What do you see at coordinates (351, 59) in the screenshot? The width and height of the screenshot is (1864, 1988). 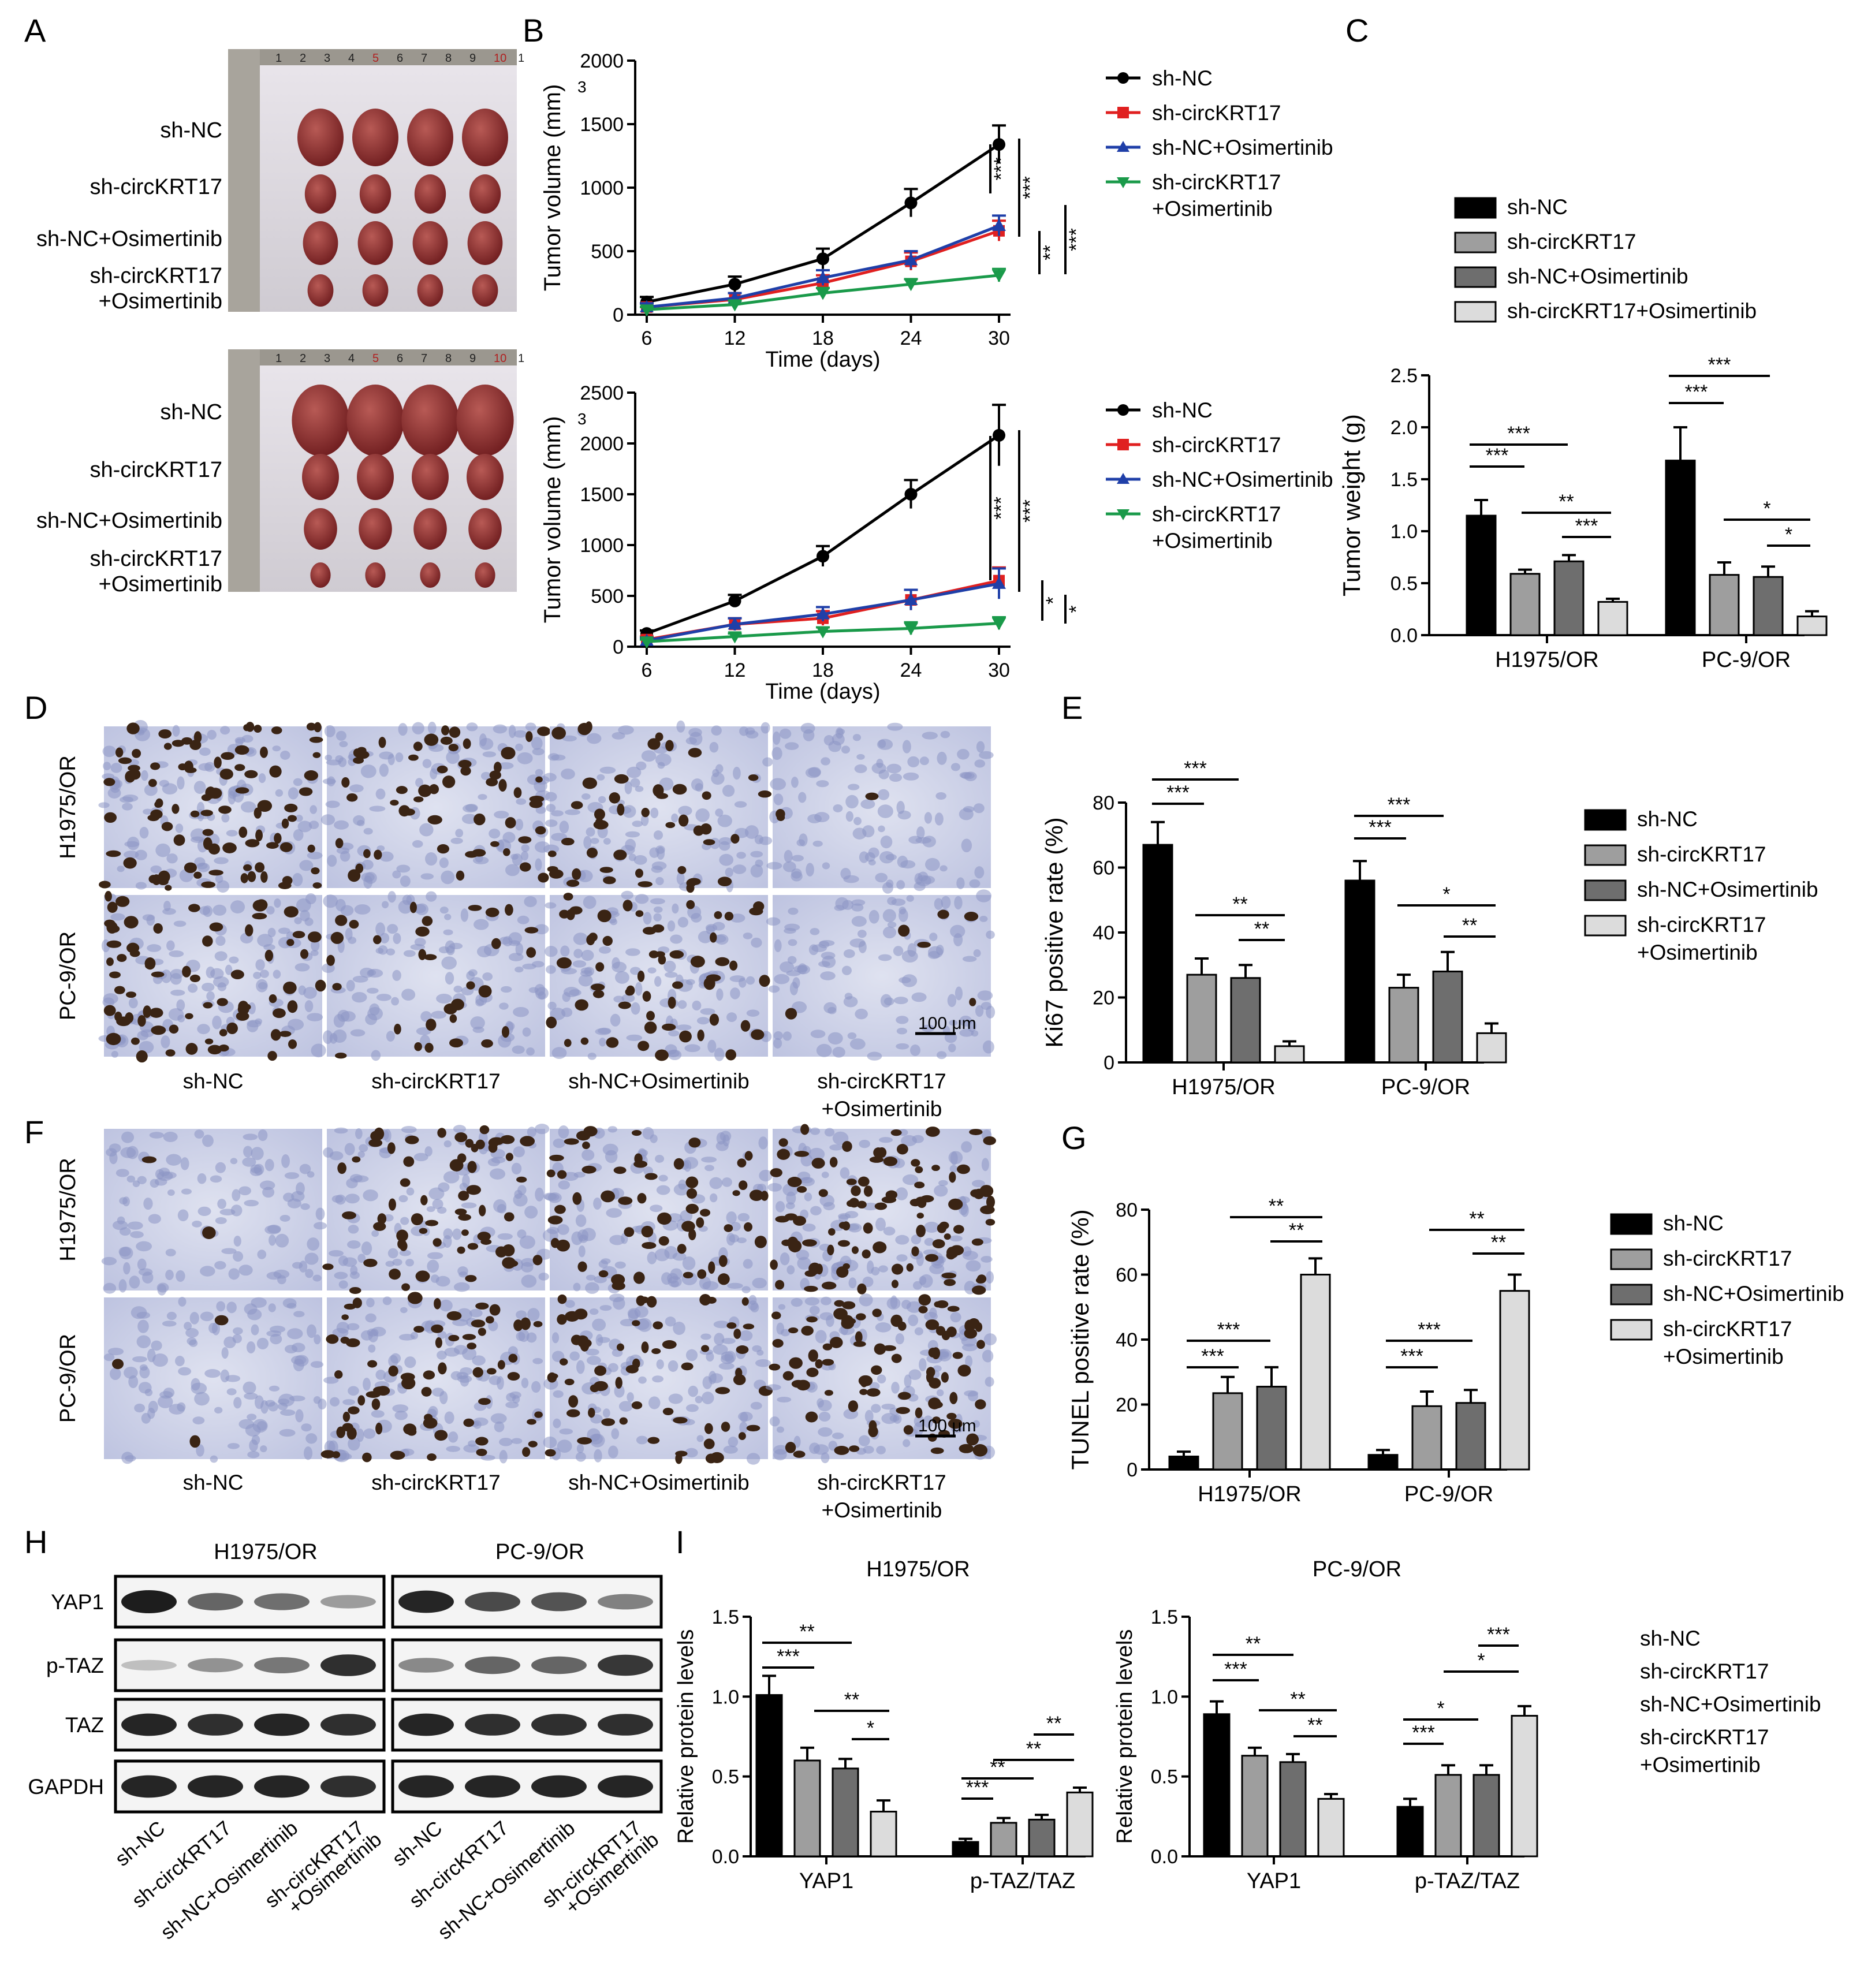 I see `ruler-number: 4` at bounding box center [351, 59].